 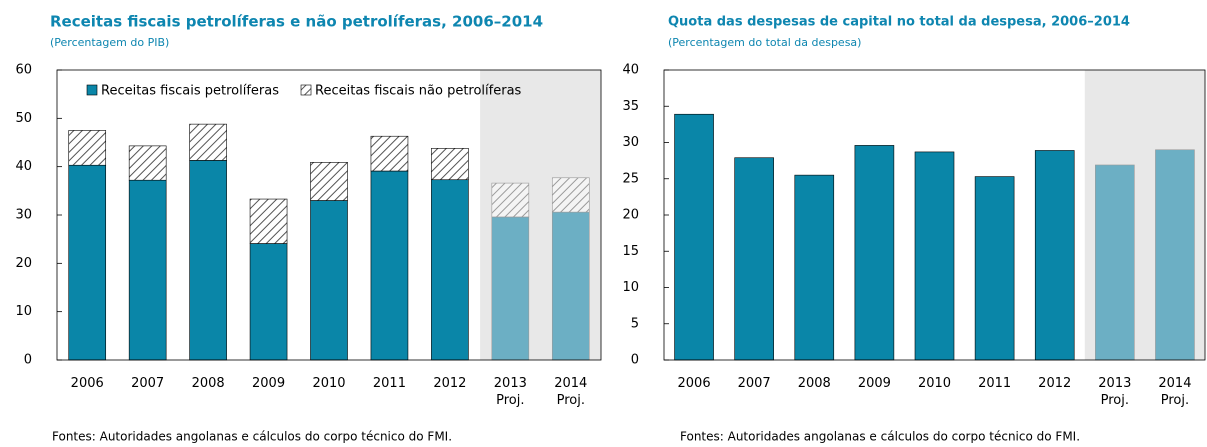 I want to click on chart-subtitle: (Percentagem do PIB), so click(x=109, y=42).